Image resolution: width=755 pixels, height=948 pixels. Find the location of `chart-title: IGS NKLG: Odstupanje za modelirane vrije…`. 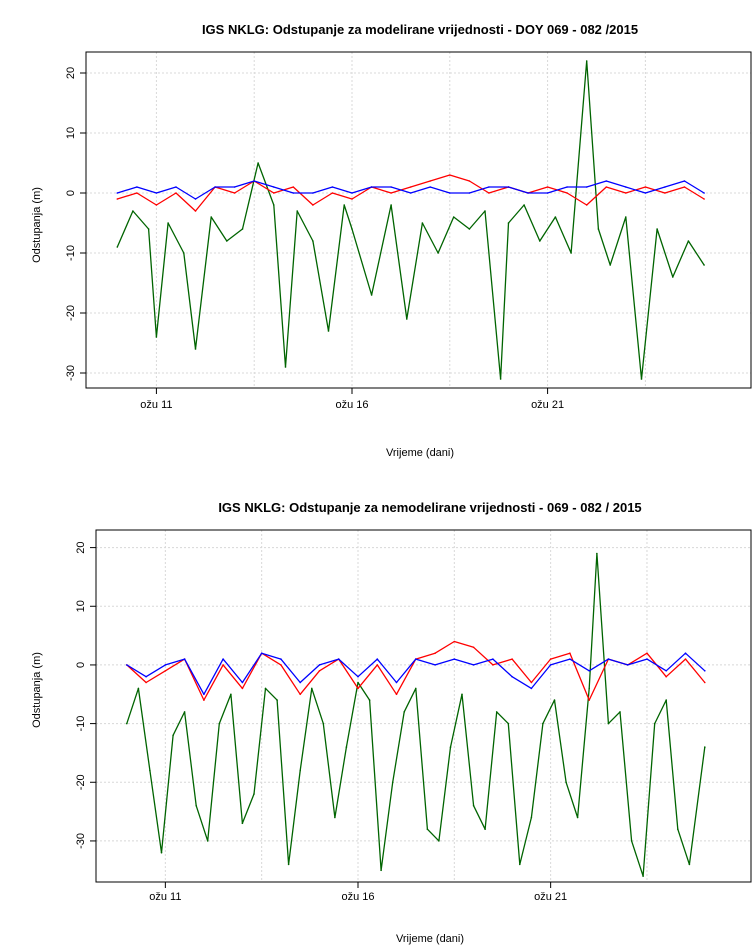

chart-title: IGS NKLG: Odstupanje za modelirane vrije… is located at coordinates (420, 29).